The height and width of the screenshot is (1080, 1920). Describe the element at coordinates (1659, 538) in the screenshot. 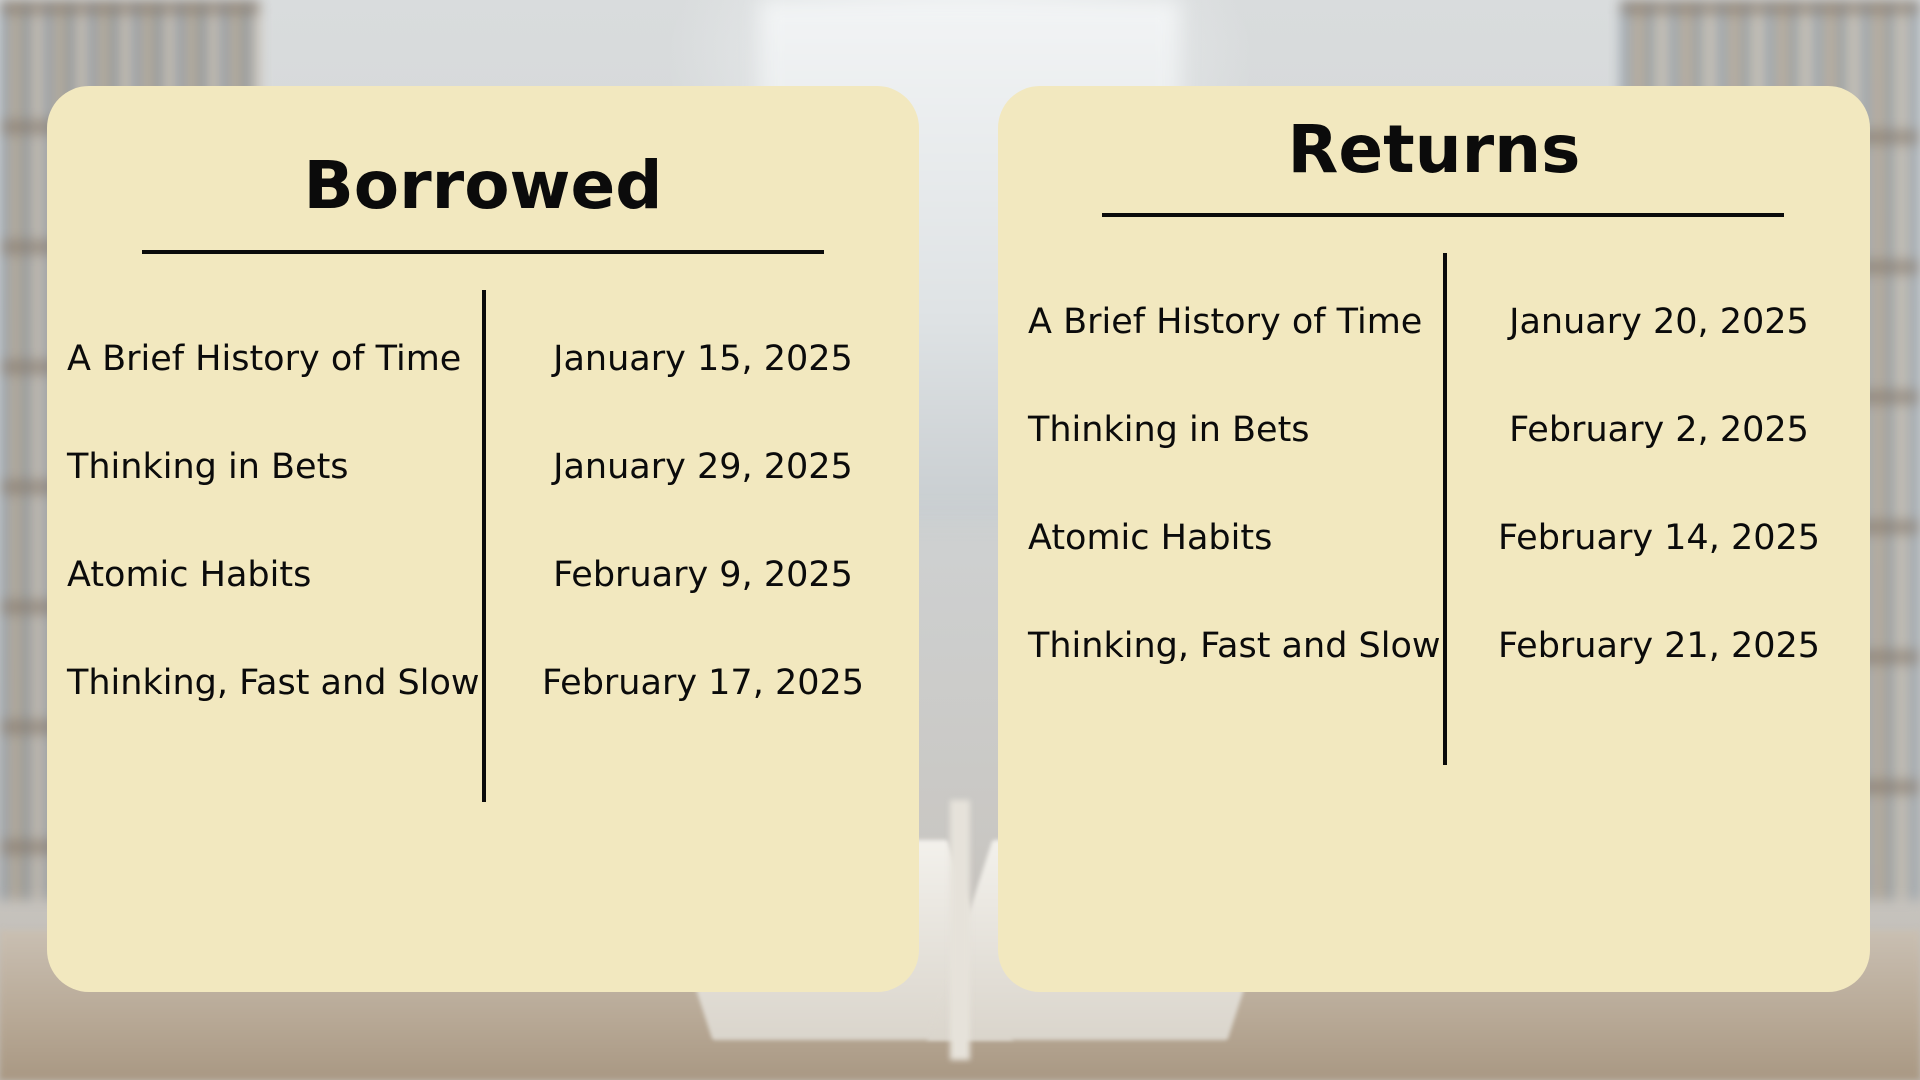

I see `returns-date: February 14, 2025` at that location.